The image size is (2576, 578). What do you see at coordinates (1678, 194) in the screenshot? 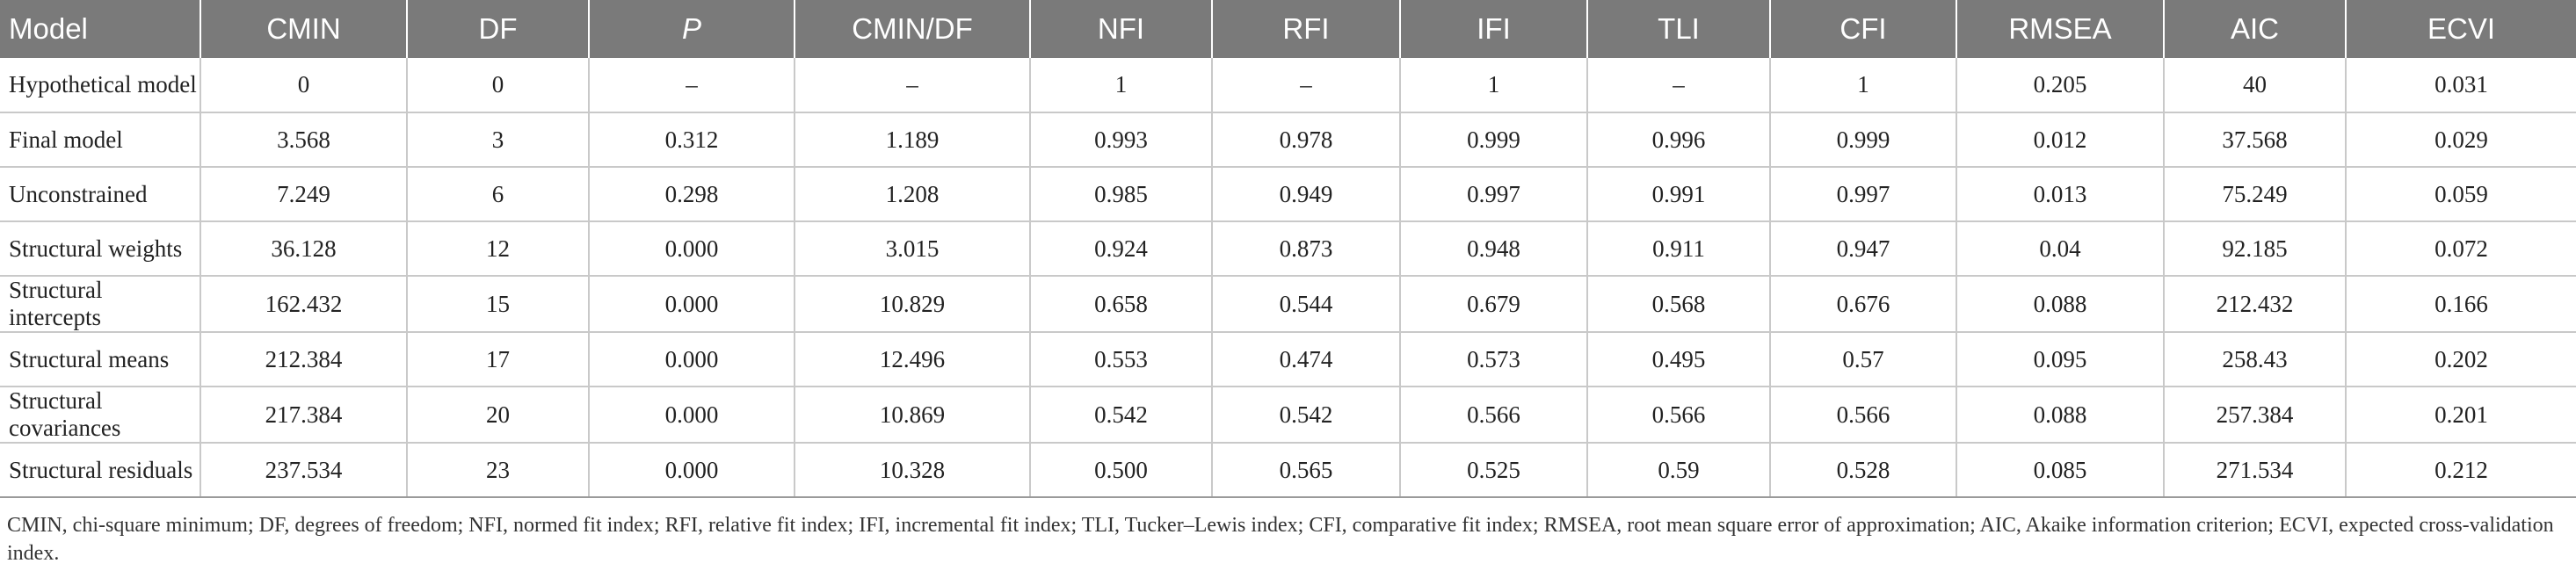
I see `table-cell: 0.991` at bounding box center [1678, 194].